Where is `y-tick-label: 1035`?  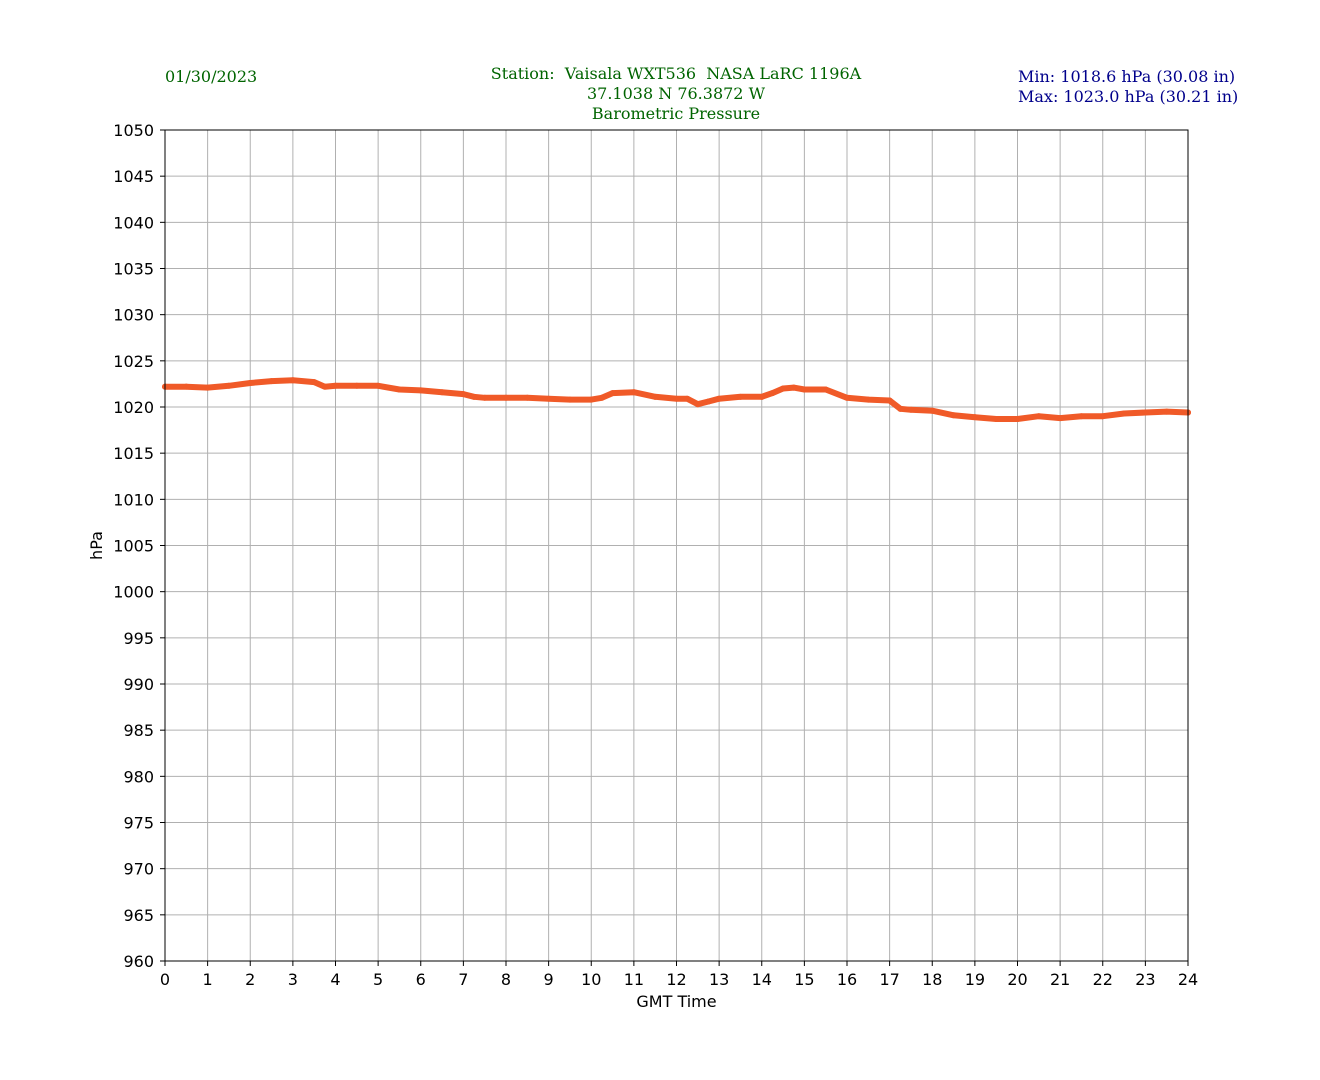
y-tick-label: 1035 is located at coordinates (133, 269).